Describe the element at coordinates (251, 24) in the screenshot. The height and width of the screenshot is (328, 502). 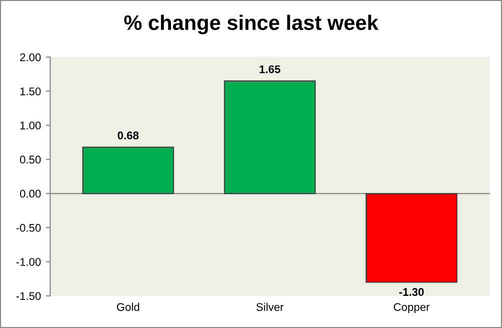
I see `chart-title: % change since last week` at that location.